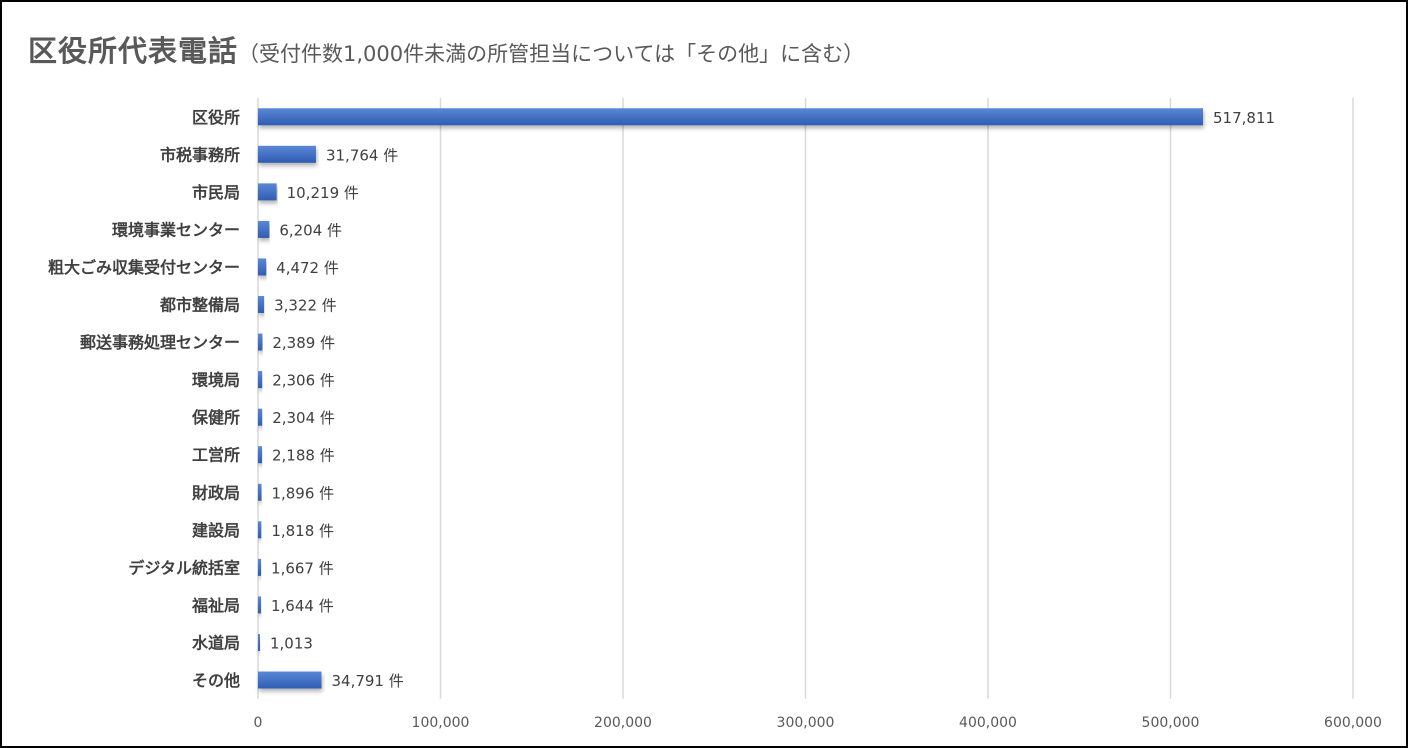  What do you see at coordinates (1353, 723) in the screenshot?
I see `x-tick-label: 600,000` at bounding box center [1353, 723].